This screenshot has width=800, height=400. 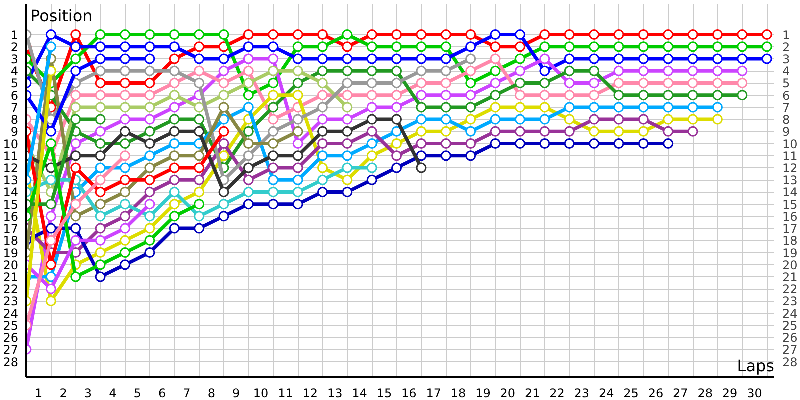 What do you see at coordinates (606, 393) in the screenshot?
I see `x-tick-label: 24` at bounding box center [606, 393].